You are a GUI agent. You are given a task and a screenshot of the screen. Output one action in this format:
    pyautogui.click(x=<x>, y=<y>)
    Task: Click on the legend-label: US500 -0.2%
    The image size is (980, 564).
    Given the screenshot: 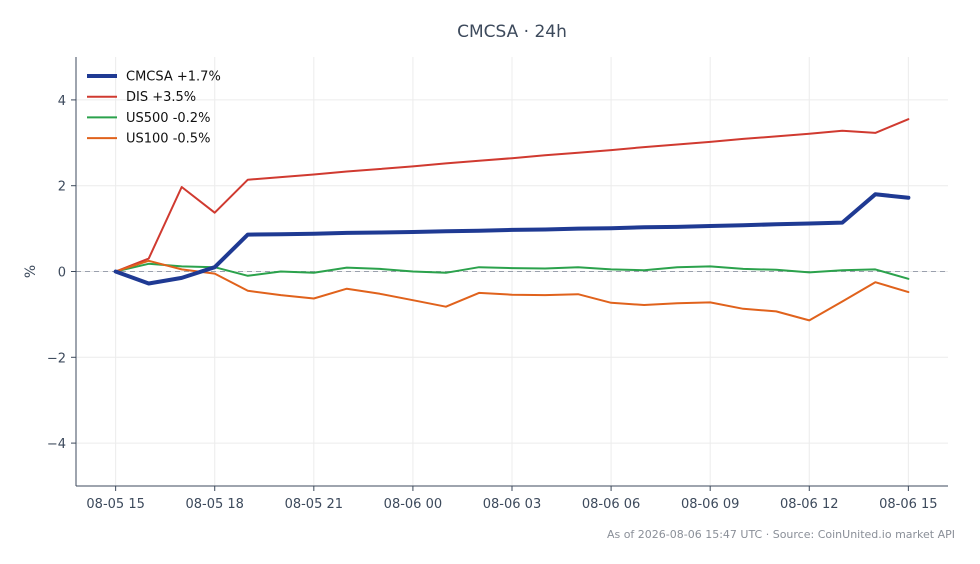 What is the action you would take?
    pyautogui.click(x=168, y=118)
    